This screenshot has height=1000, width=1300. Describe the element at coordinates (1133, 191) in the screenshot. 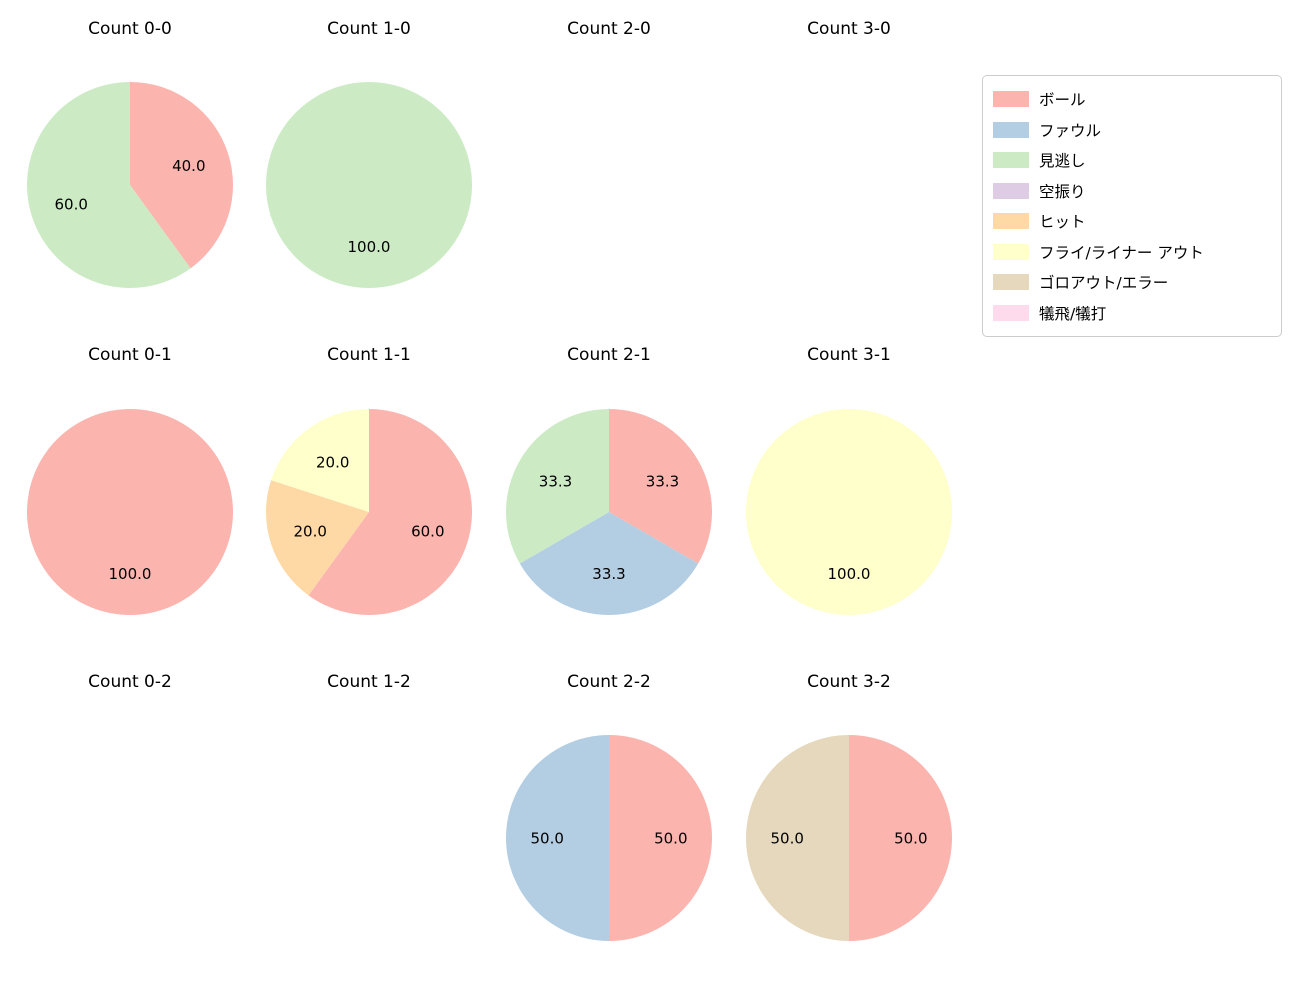

I see `legend-item: 空振り` at that location.